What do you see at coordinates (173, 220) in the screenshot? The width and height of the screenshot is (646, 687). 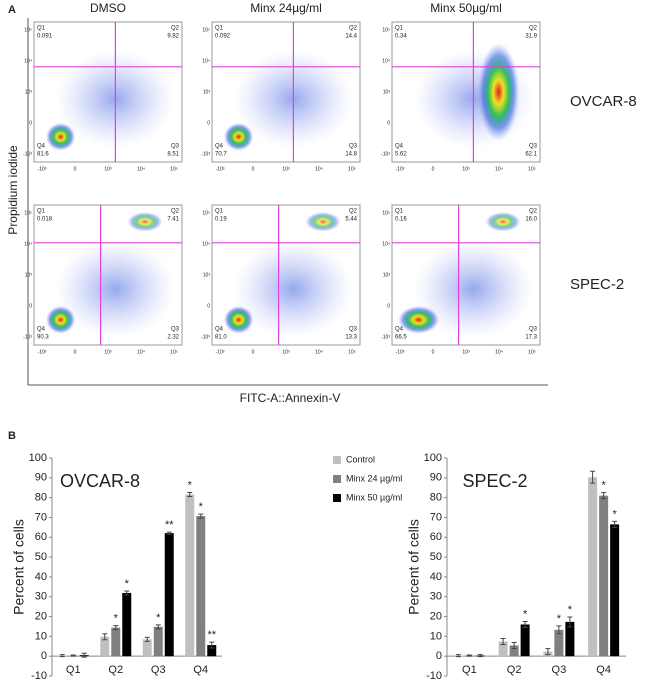 I see `quadrant-value: 7.41` at bounding box center [173, 220].